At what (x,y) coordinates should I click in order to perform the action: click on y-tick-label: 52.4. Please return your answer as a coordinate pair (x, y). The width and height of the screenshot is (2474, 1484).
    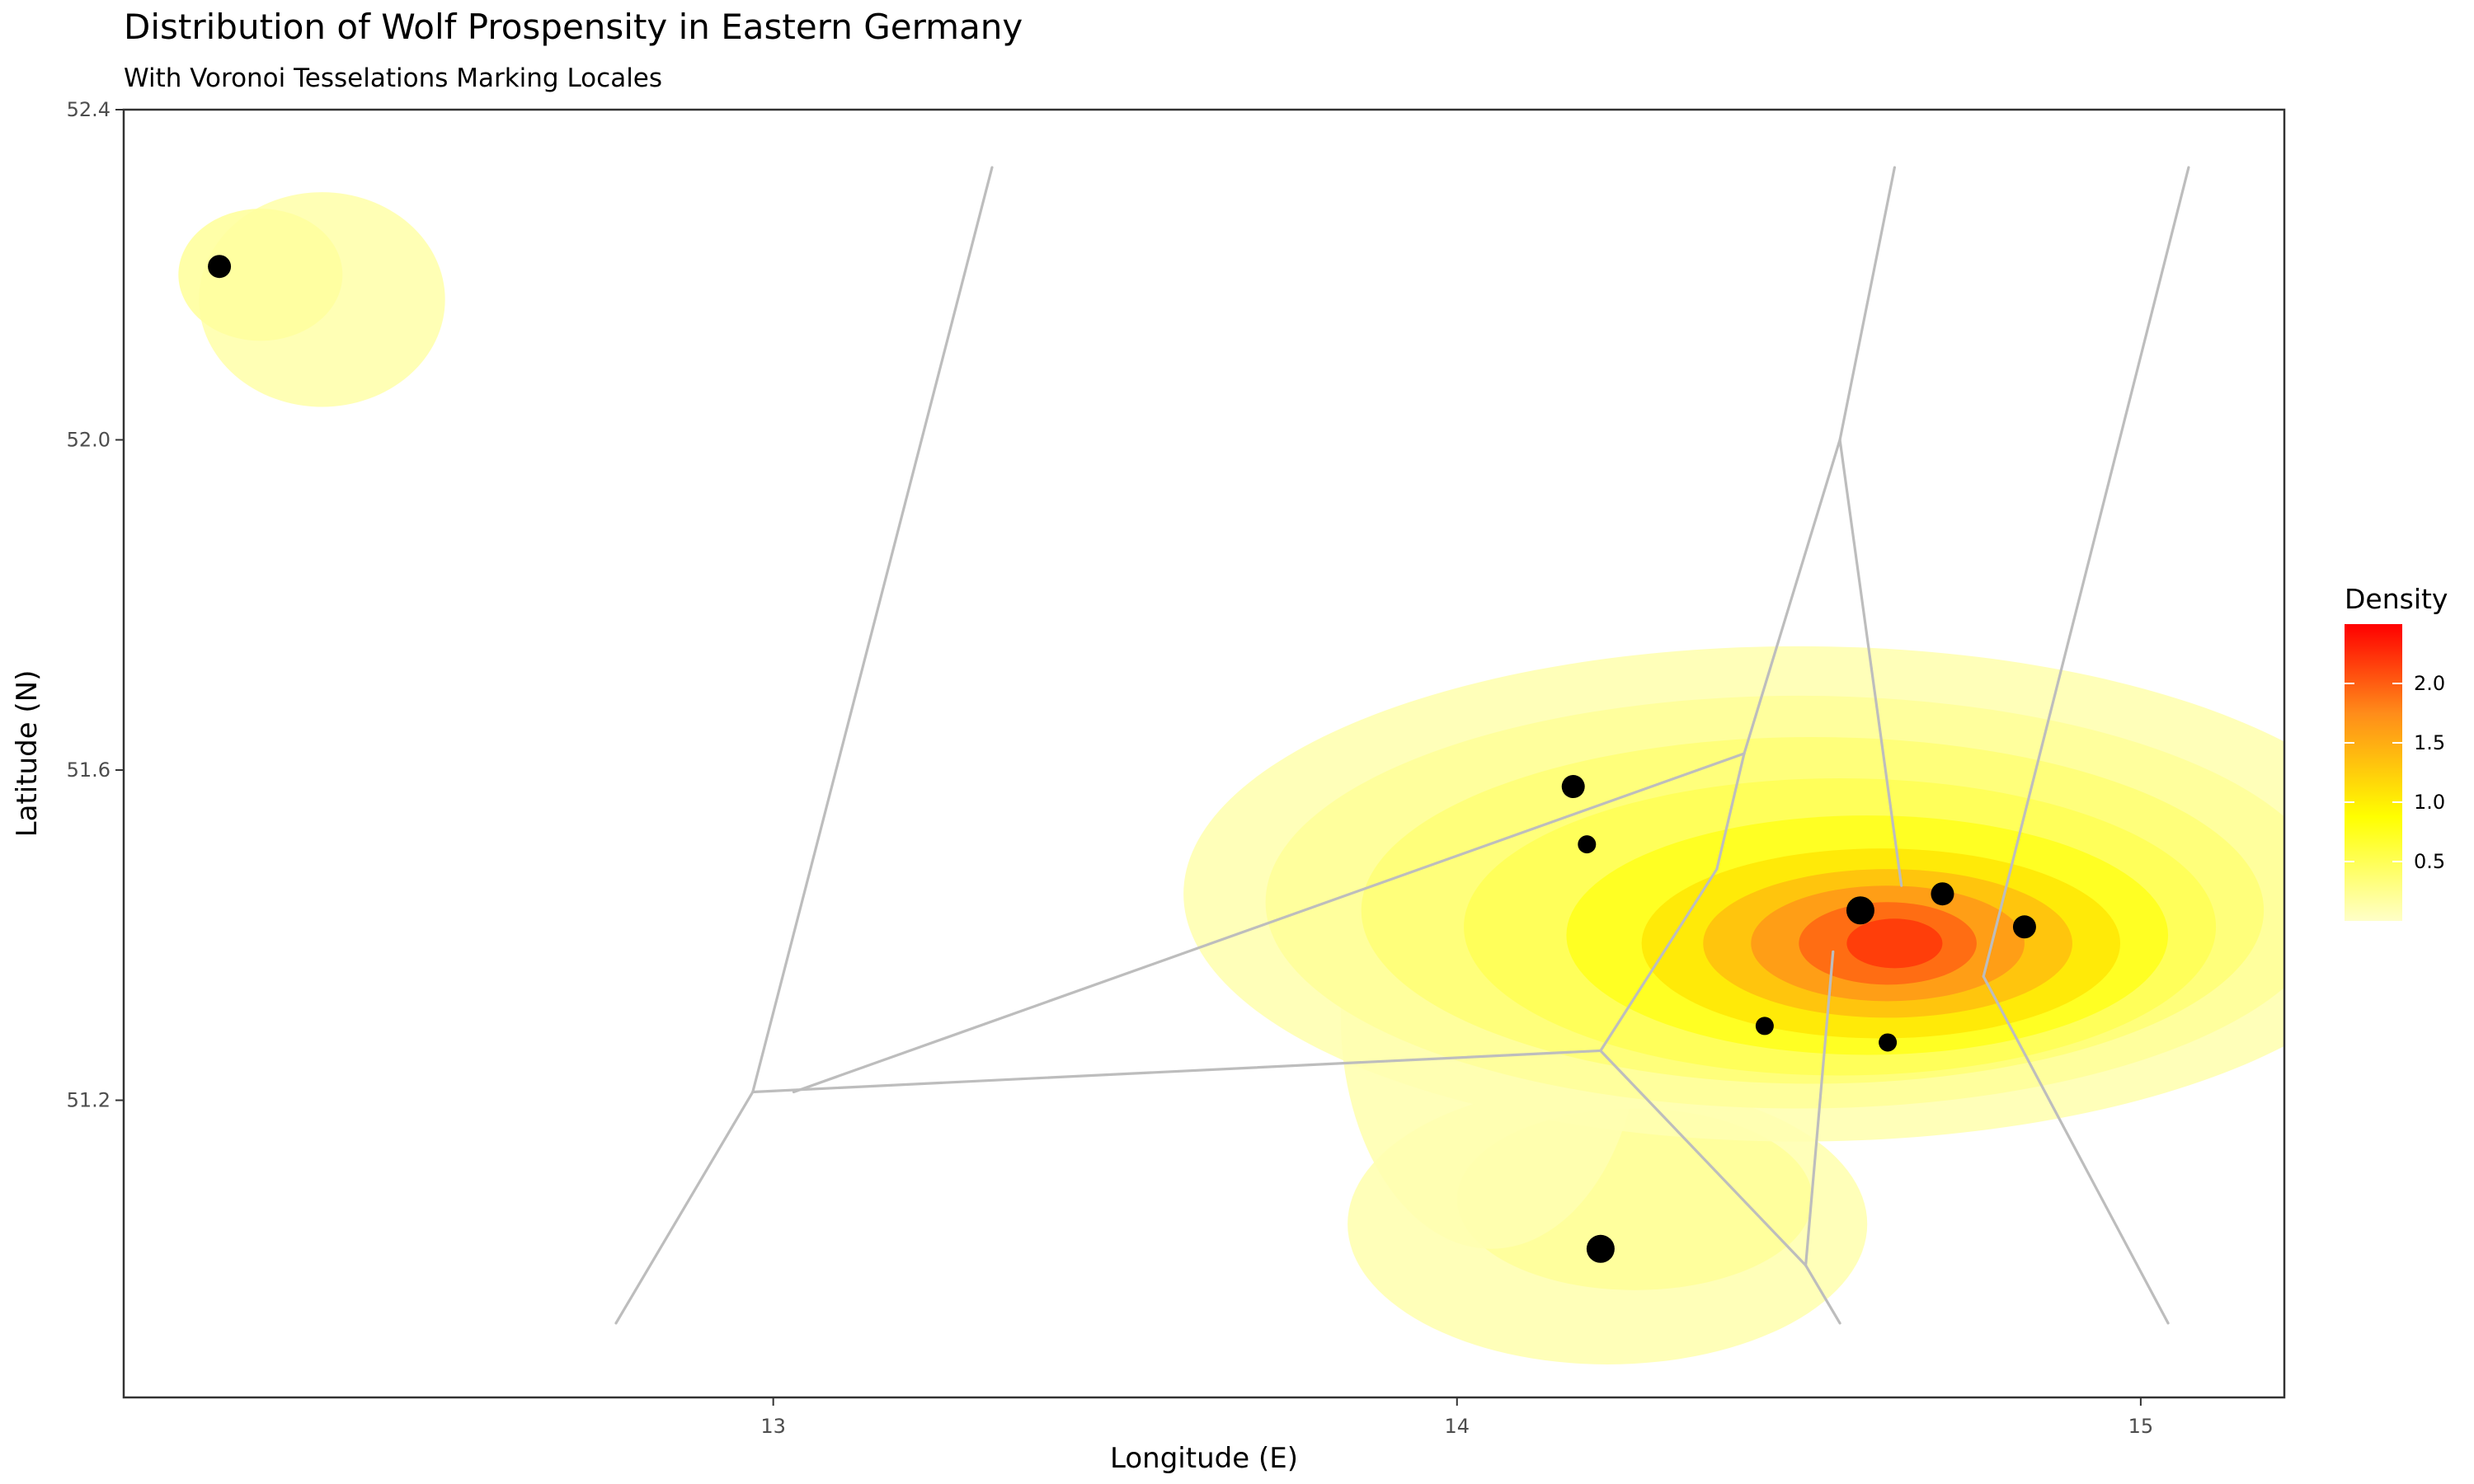
    Looking at the image, I should click on (89, 109).